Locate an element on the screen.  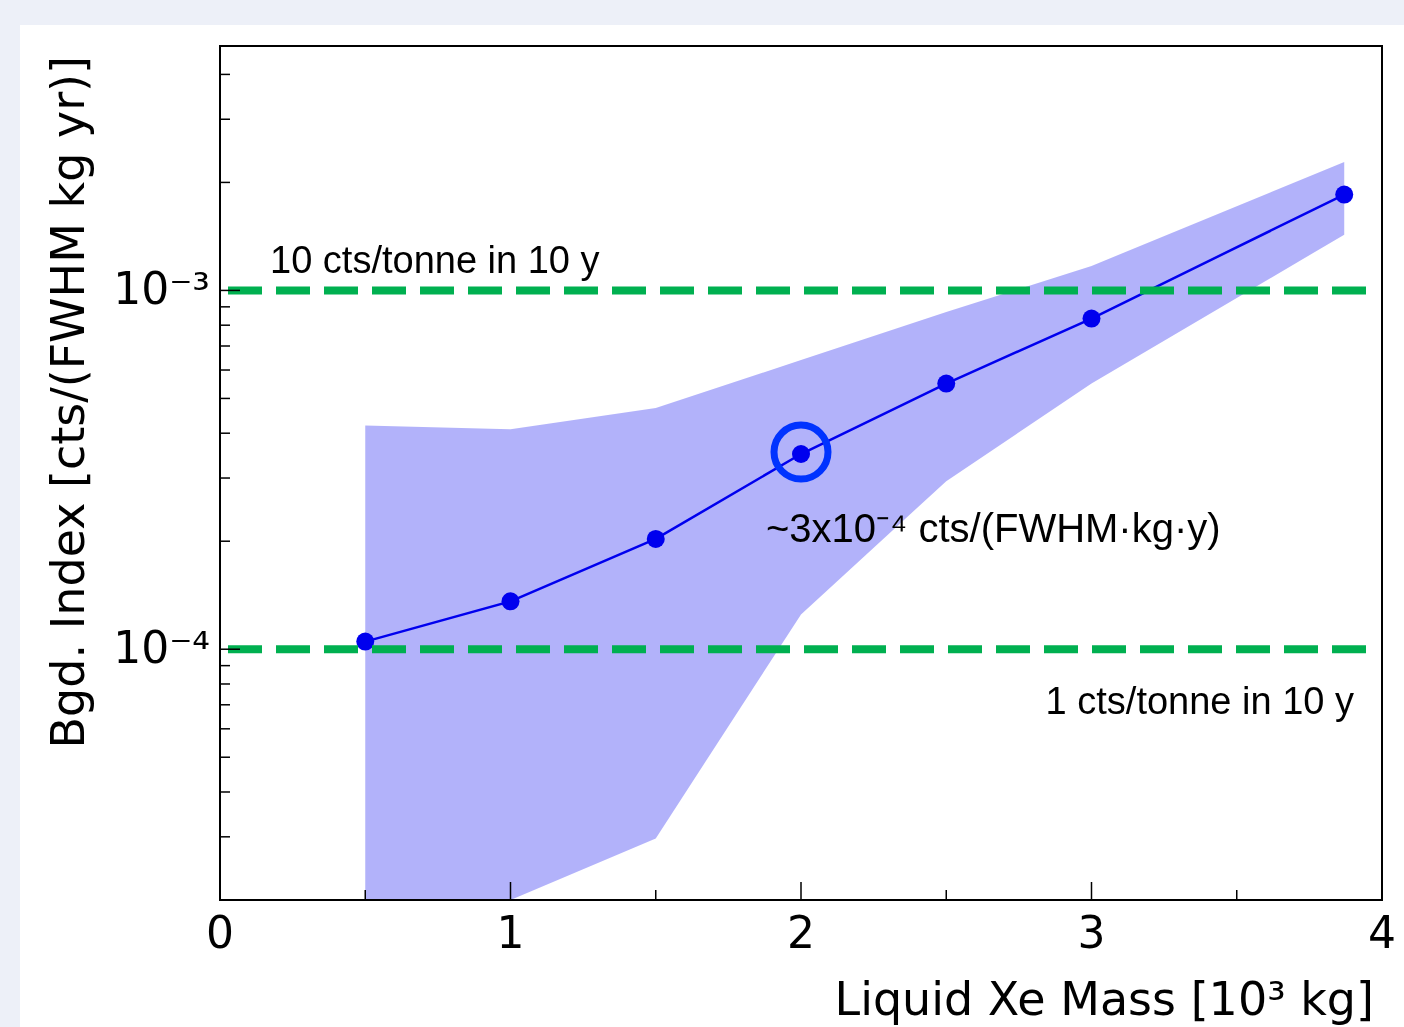
annotation: ~3x10⁻⁴ cts/(FWHM·kg·y) is located at coordinates (993, 528).